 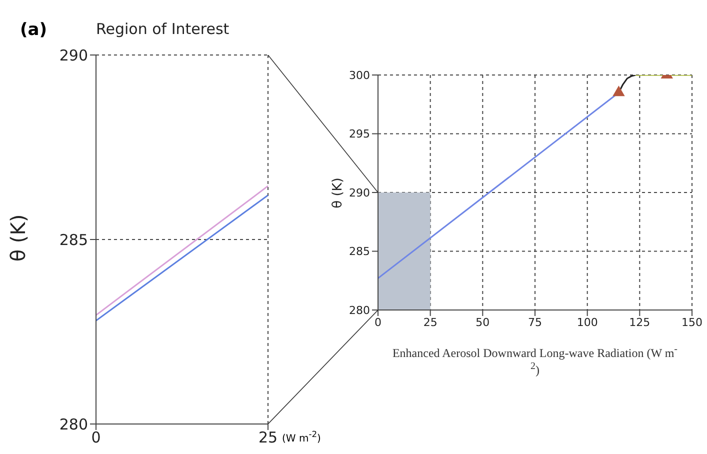 I want to click on x-tick-label: 125, so click(x=639, y=322).